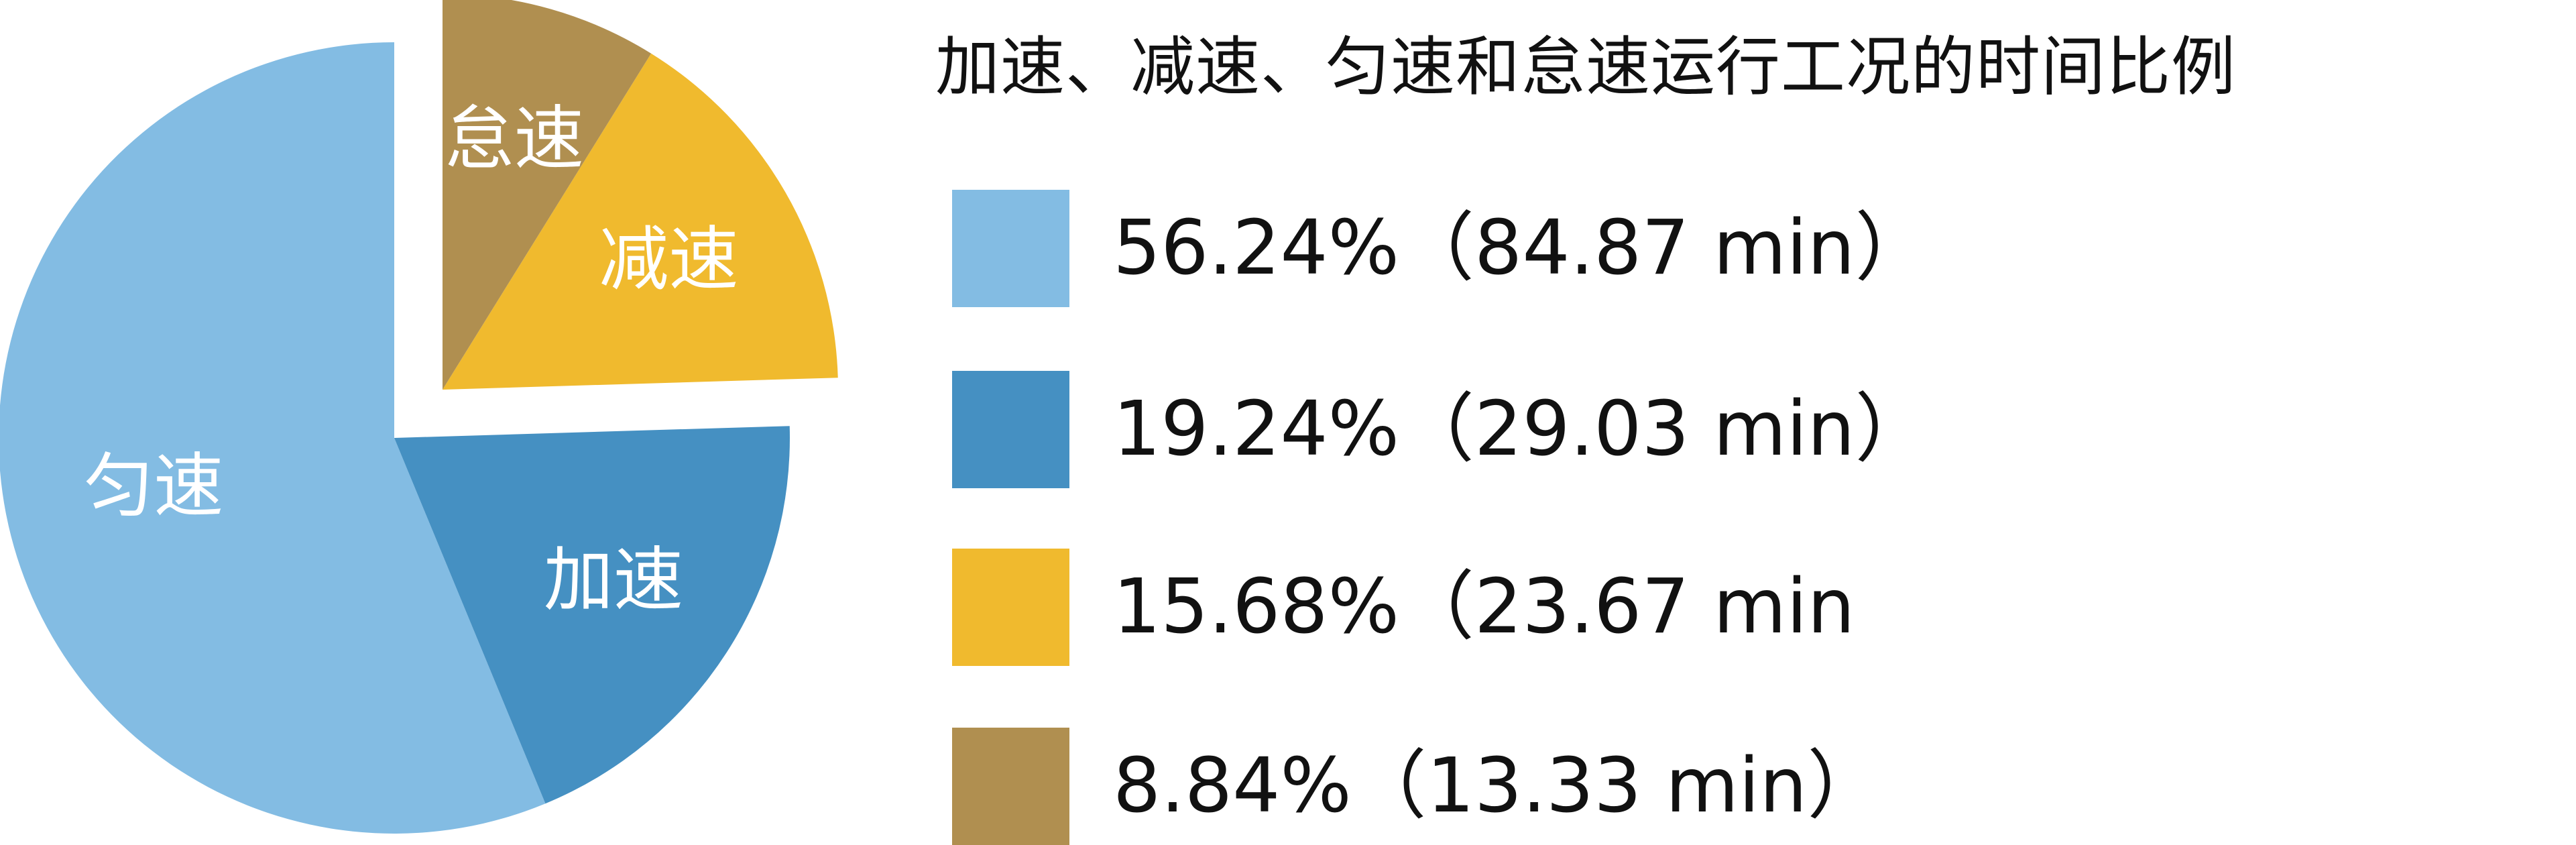 The width and height of the screenshot is (2576, 845). Describe the element at coordinates (153, 485) in the screenshot. I see `slice-label-uniform: 匀速` at that location.